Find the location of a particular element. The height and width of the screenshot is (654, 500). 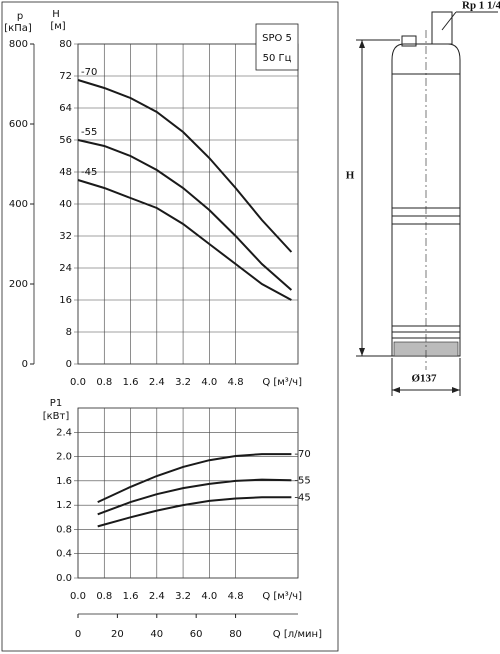

y-tick-label: 80 is located at coordinates (65, 44).